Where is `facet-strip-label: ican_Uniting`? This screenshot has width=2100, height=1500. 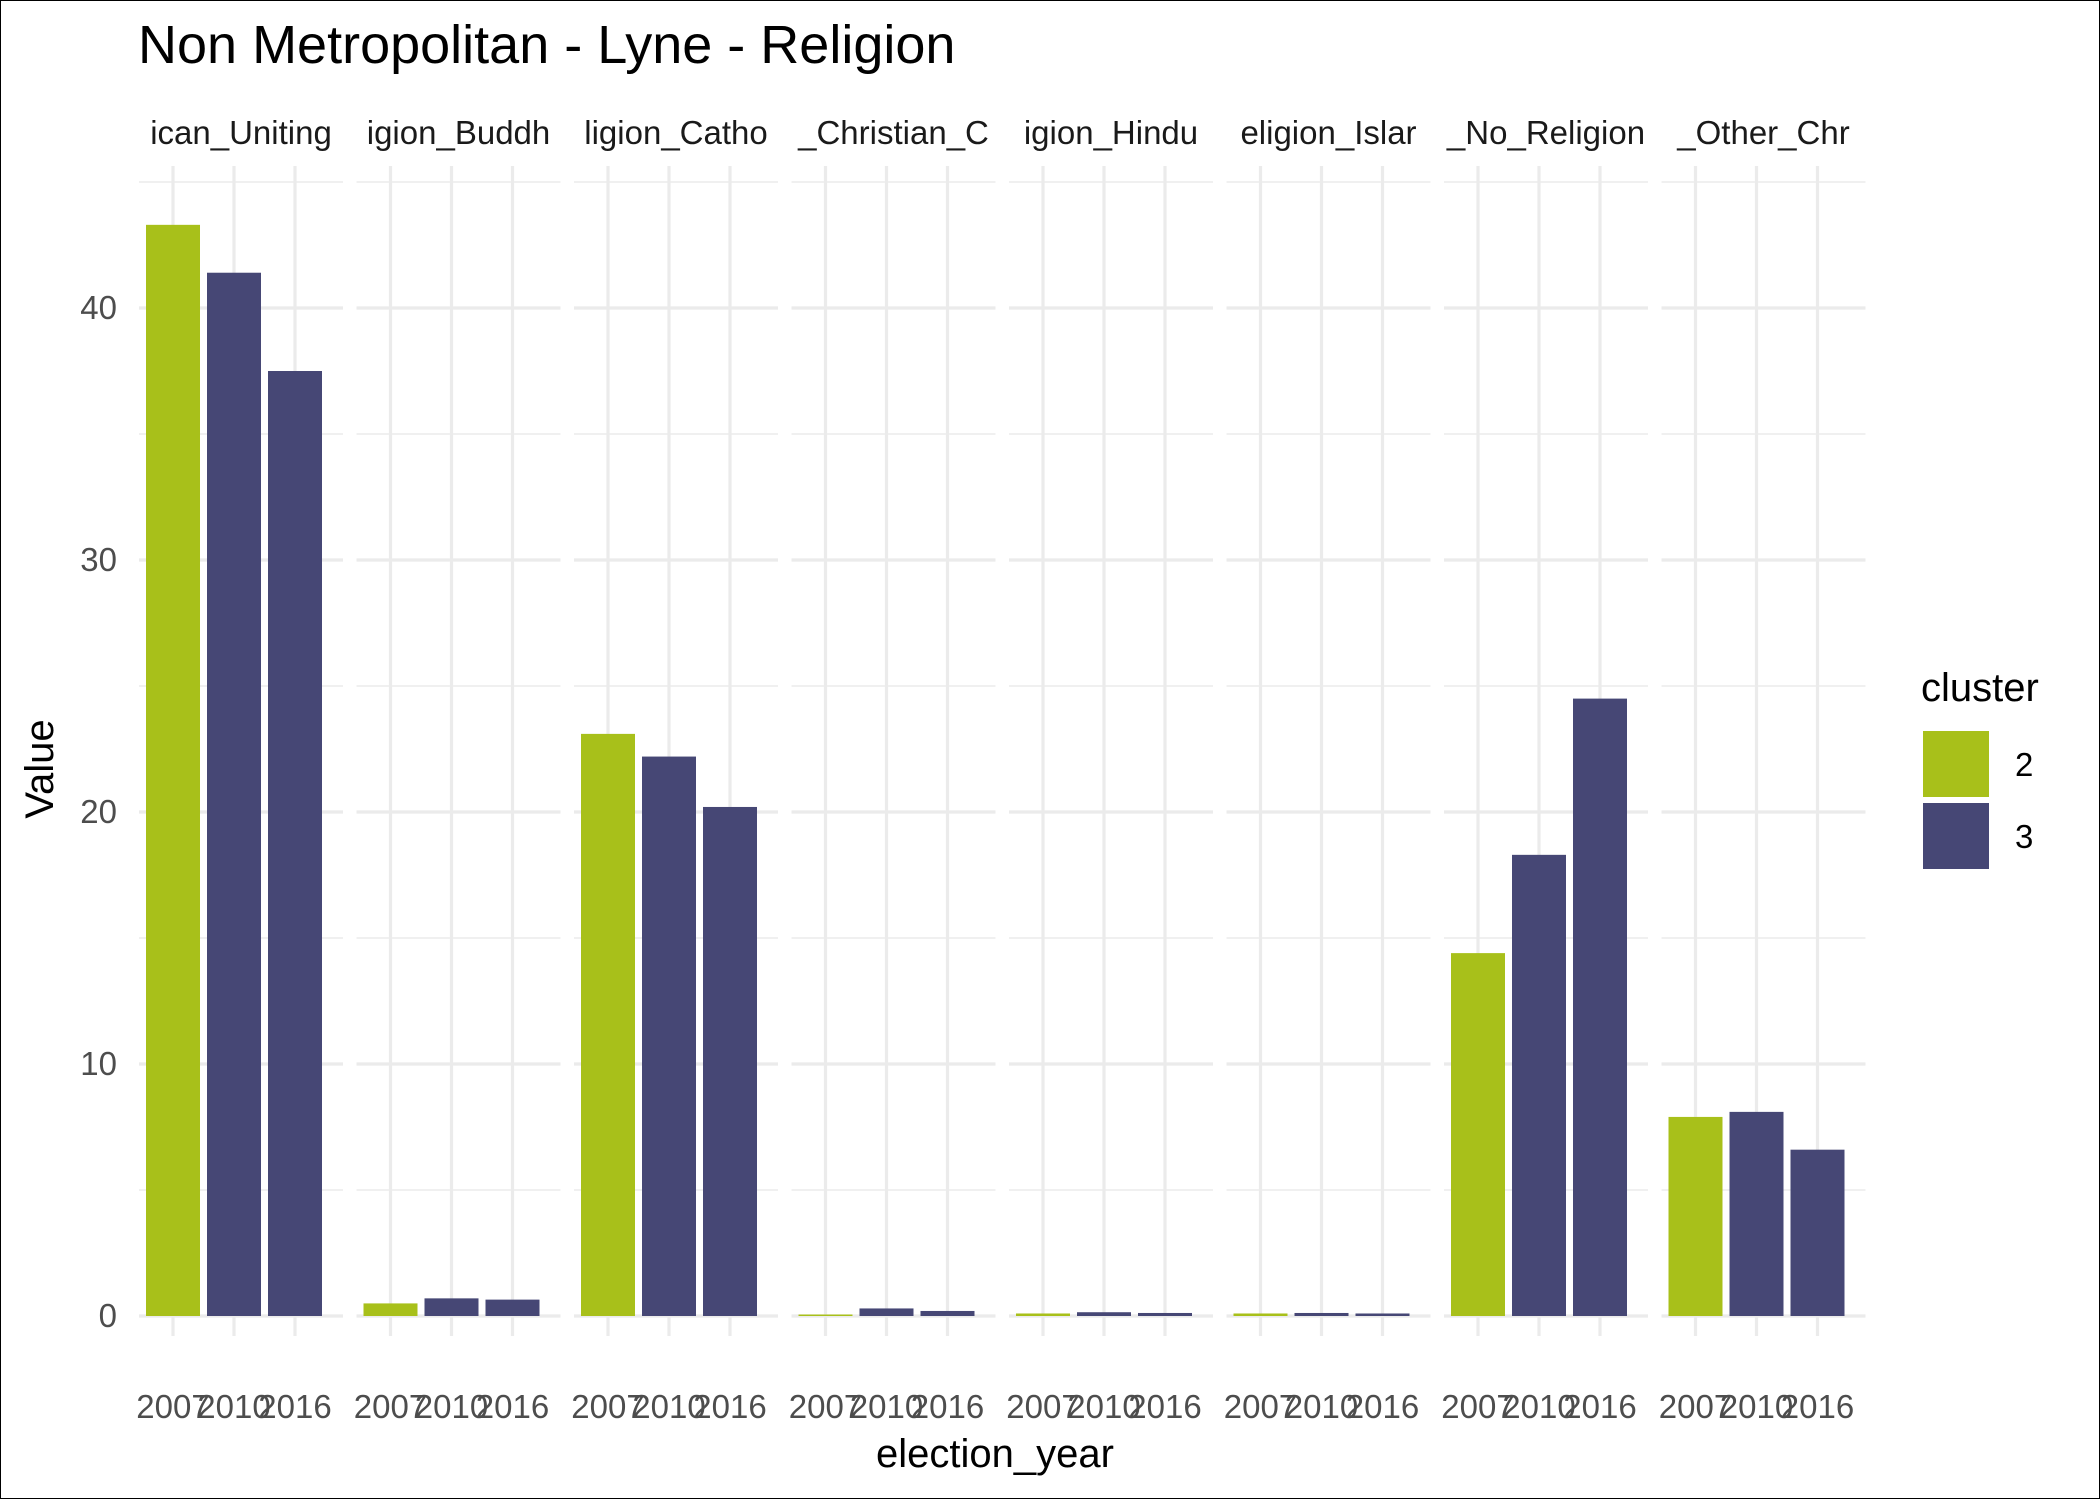
facet-strip-label: ican_Uniting is located at coordinates (241, 132).